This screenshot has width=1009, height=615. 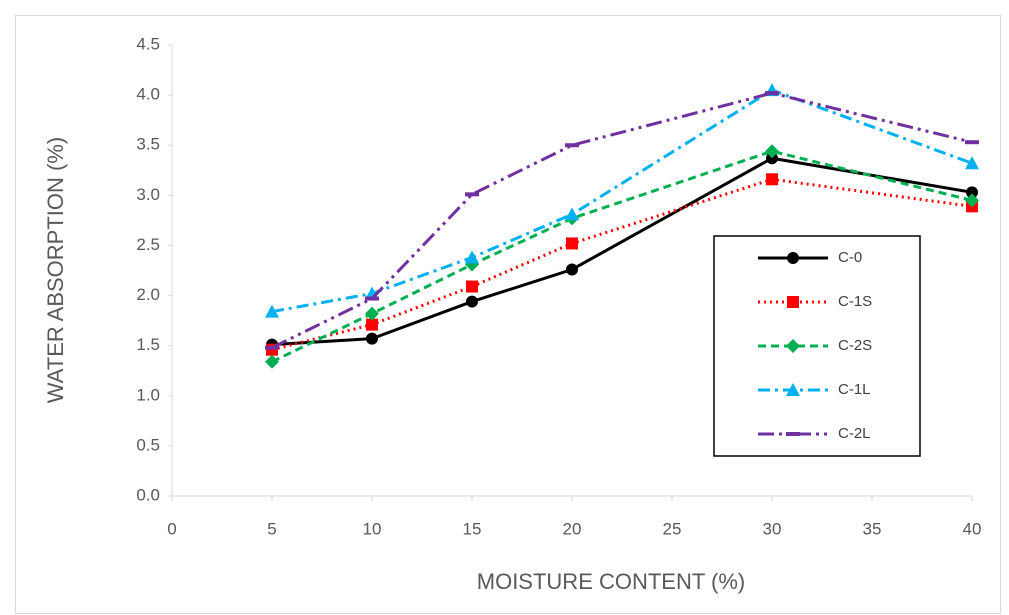 What do you see at coordinates (271, 528) in the screenshot?
I see `x-tick-label: 5` at bounding box center [271, 528].